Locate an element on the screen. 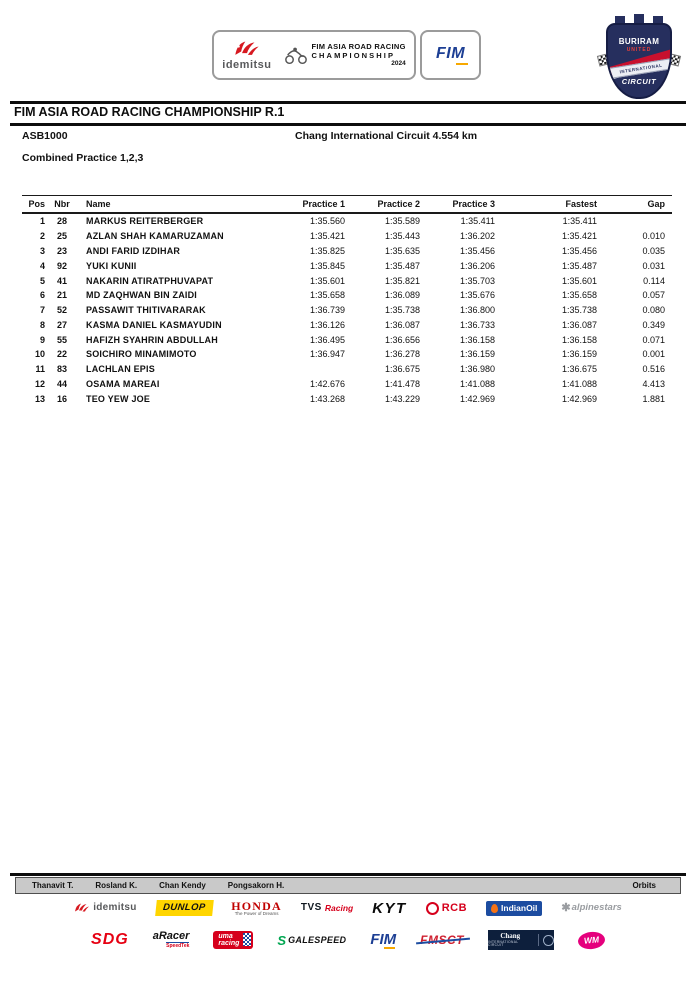  practice2-cell: 1:36.278 is located at coordinates (402, 354).